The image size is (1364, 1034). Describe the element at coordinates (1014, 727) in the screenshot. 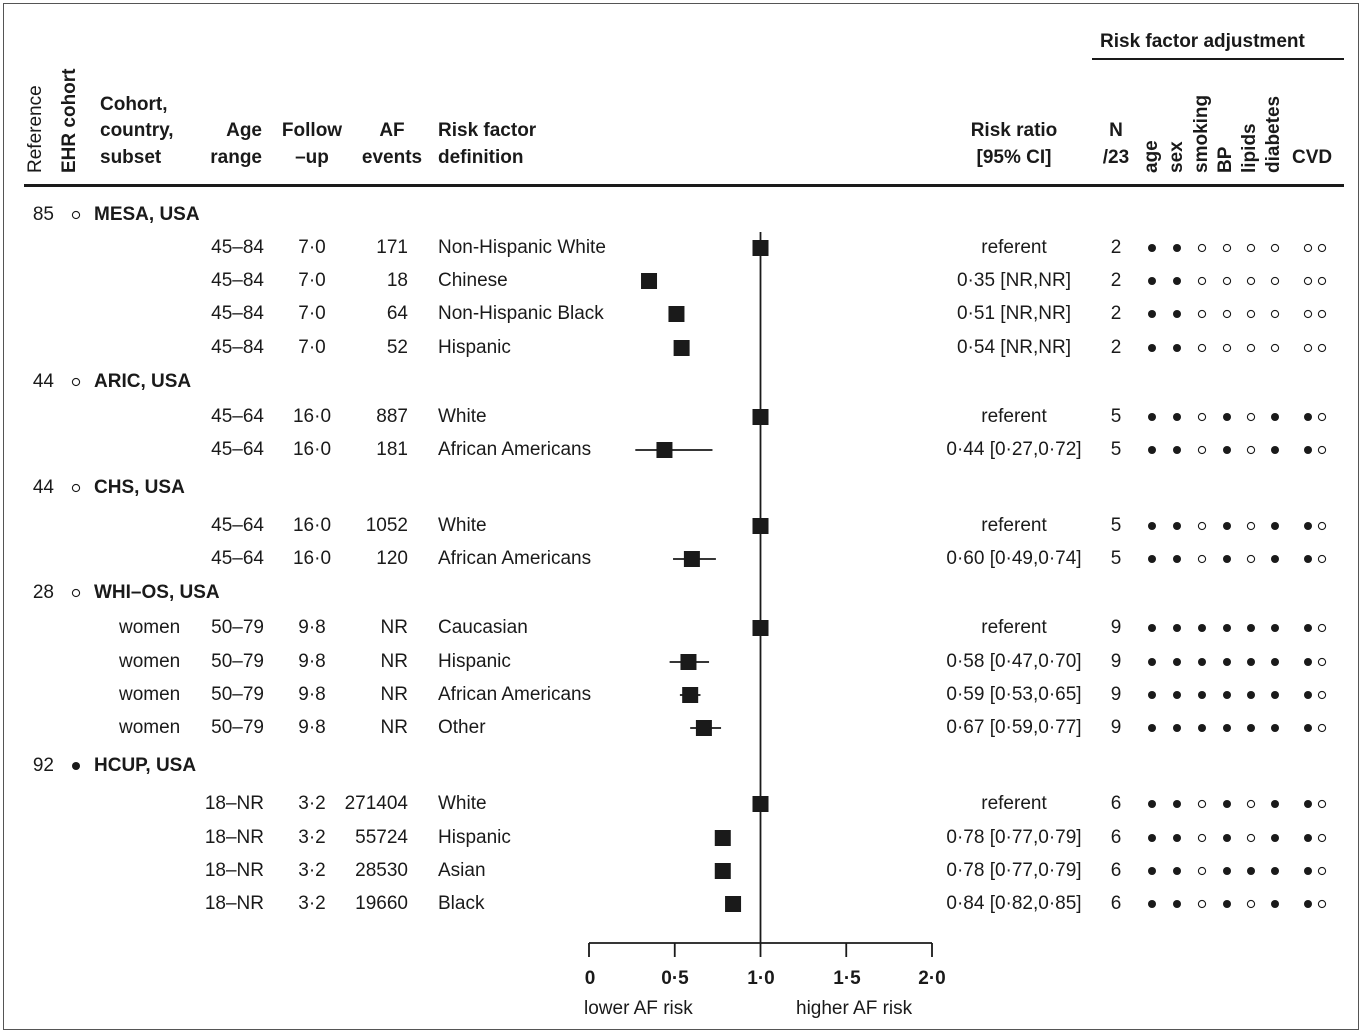

I see `row-risk-ratio: 0·67 [0·59,0·77]` at that location.